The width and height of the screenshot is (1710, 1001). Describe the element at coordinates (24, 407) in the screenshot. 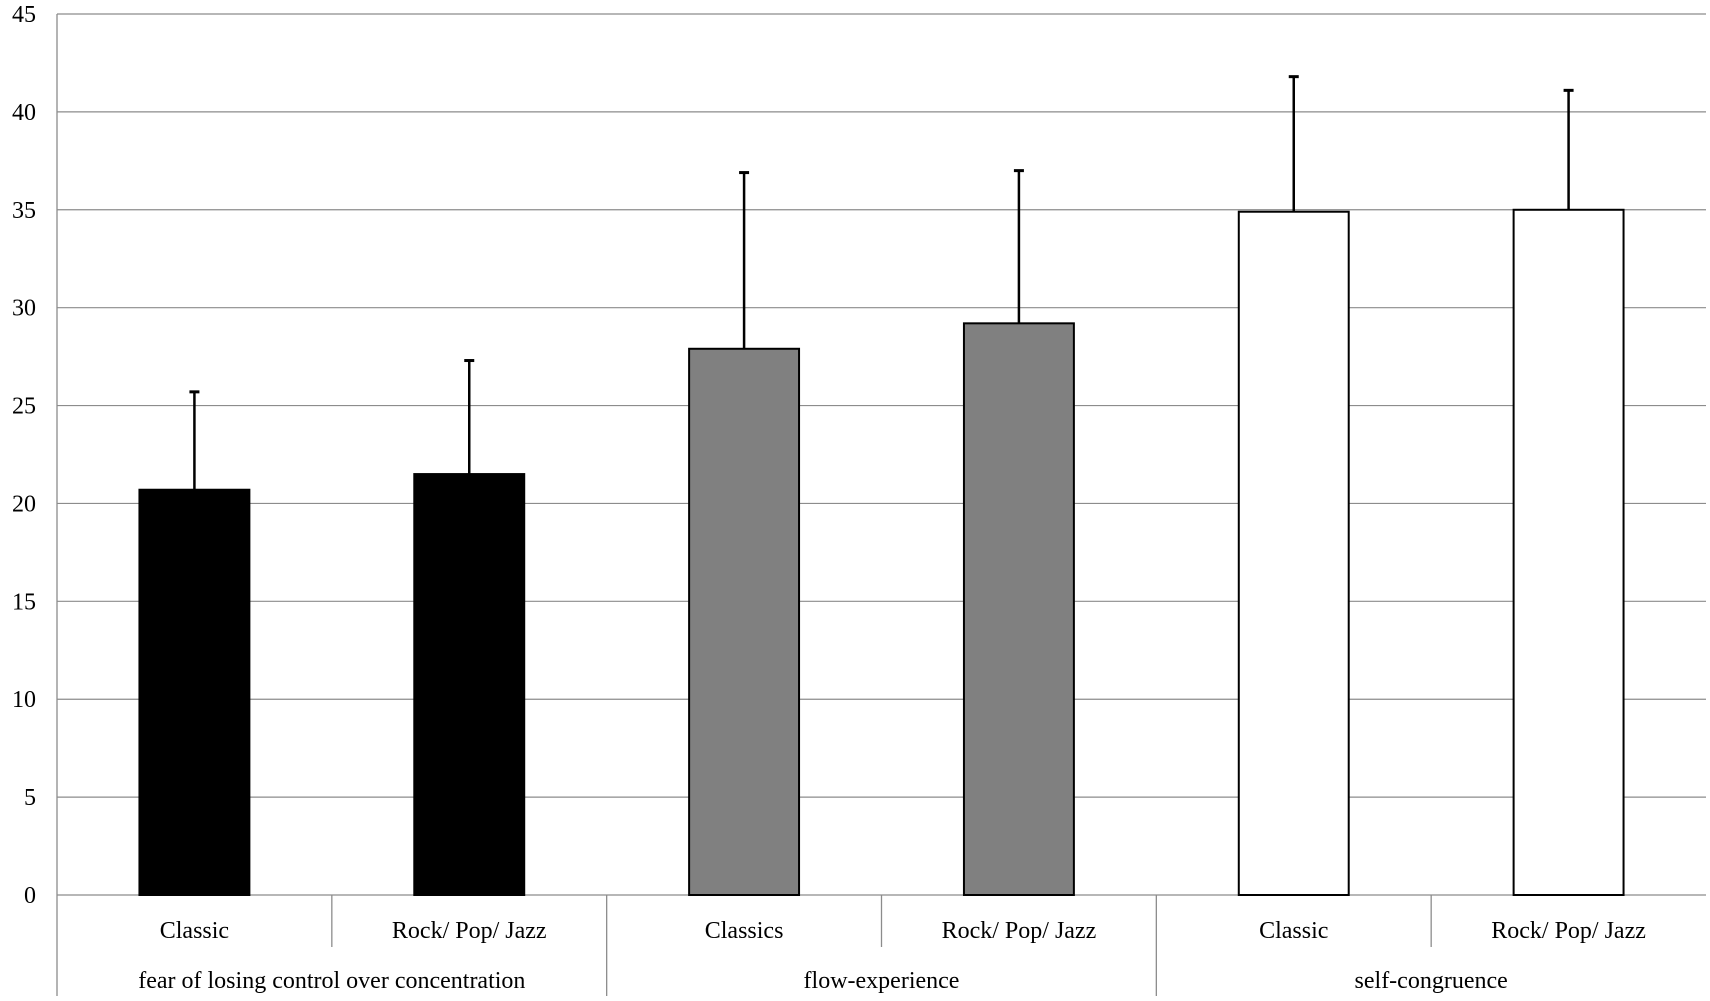

I see `y-tick-label: 25` at that location.